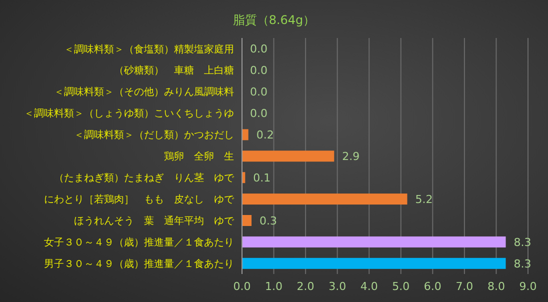 This screenshot has height=302, width=548. Describe the element at coordinates (139, 264) in the screenshot. I see `y-tick-label: 男子３０～４９（歳）推進量／１食あたり` at that location.